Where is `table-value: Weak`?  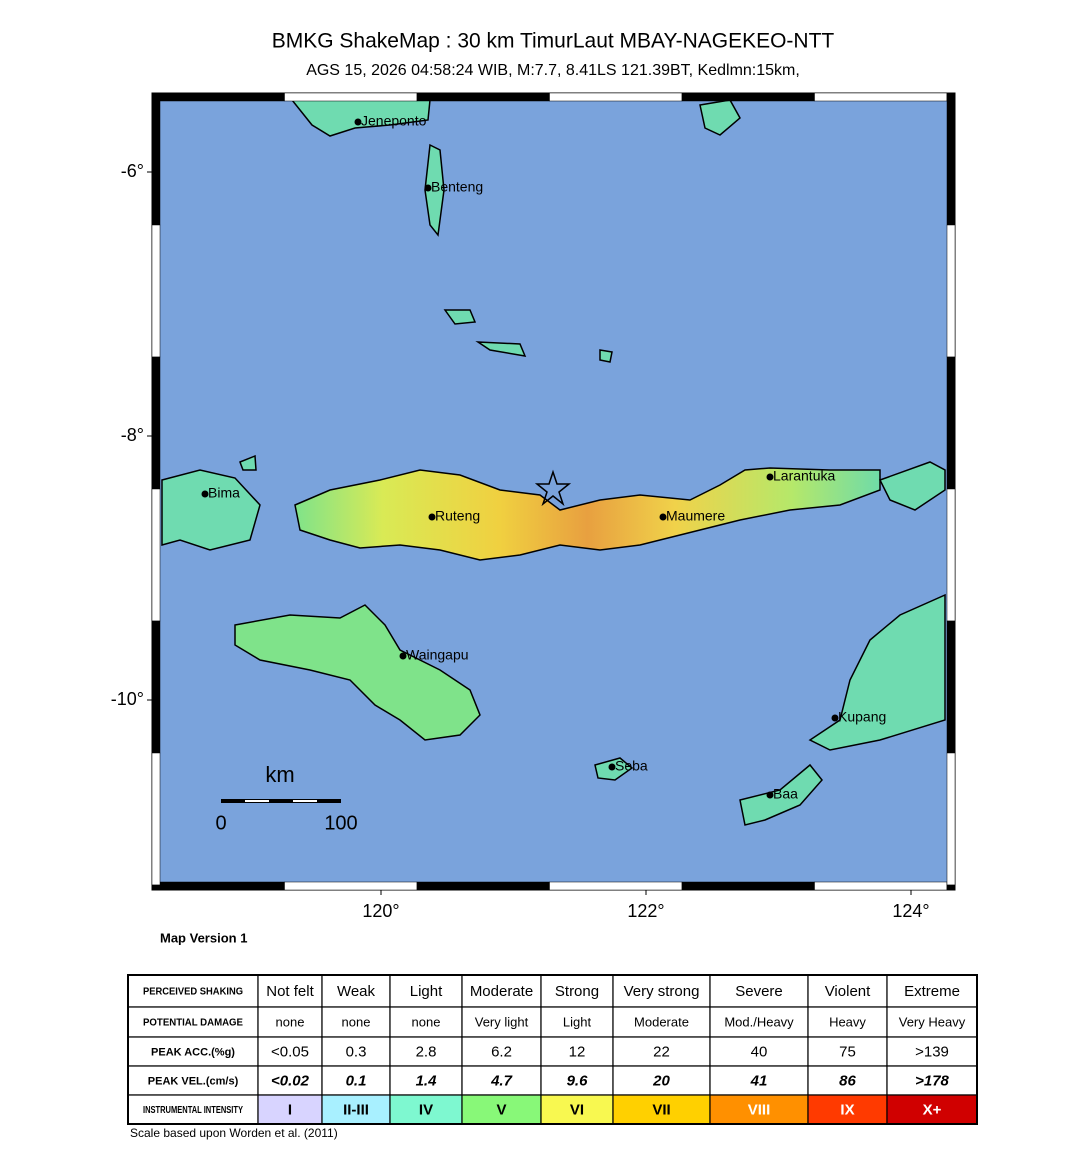
table-value: Weak is located at coordinates (356, 991).